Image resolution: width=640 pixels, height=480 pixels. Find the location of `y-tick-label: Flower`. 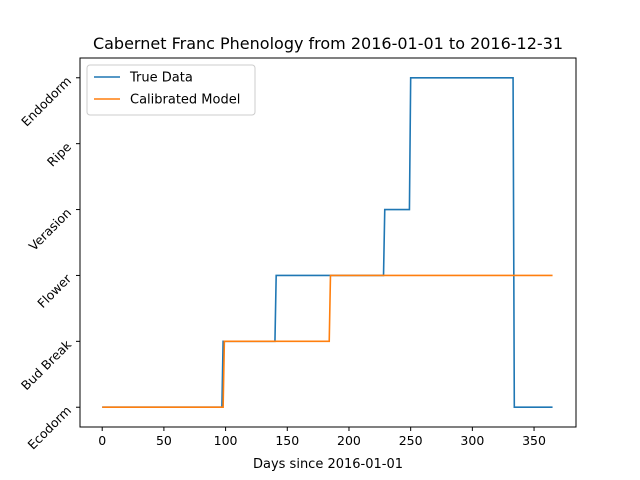

y-tick-label: Flower is located at coordinates (54, 290).